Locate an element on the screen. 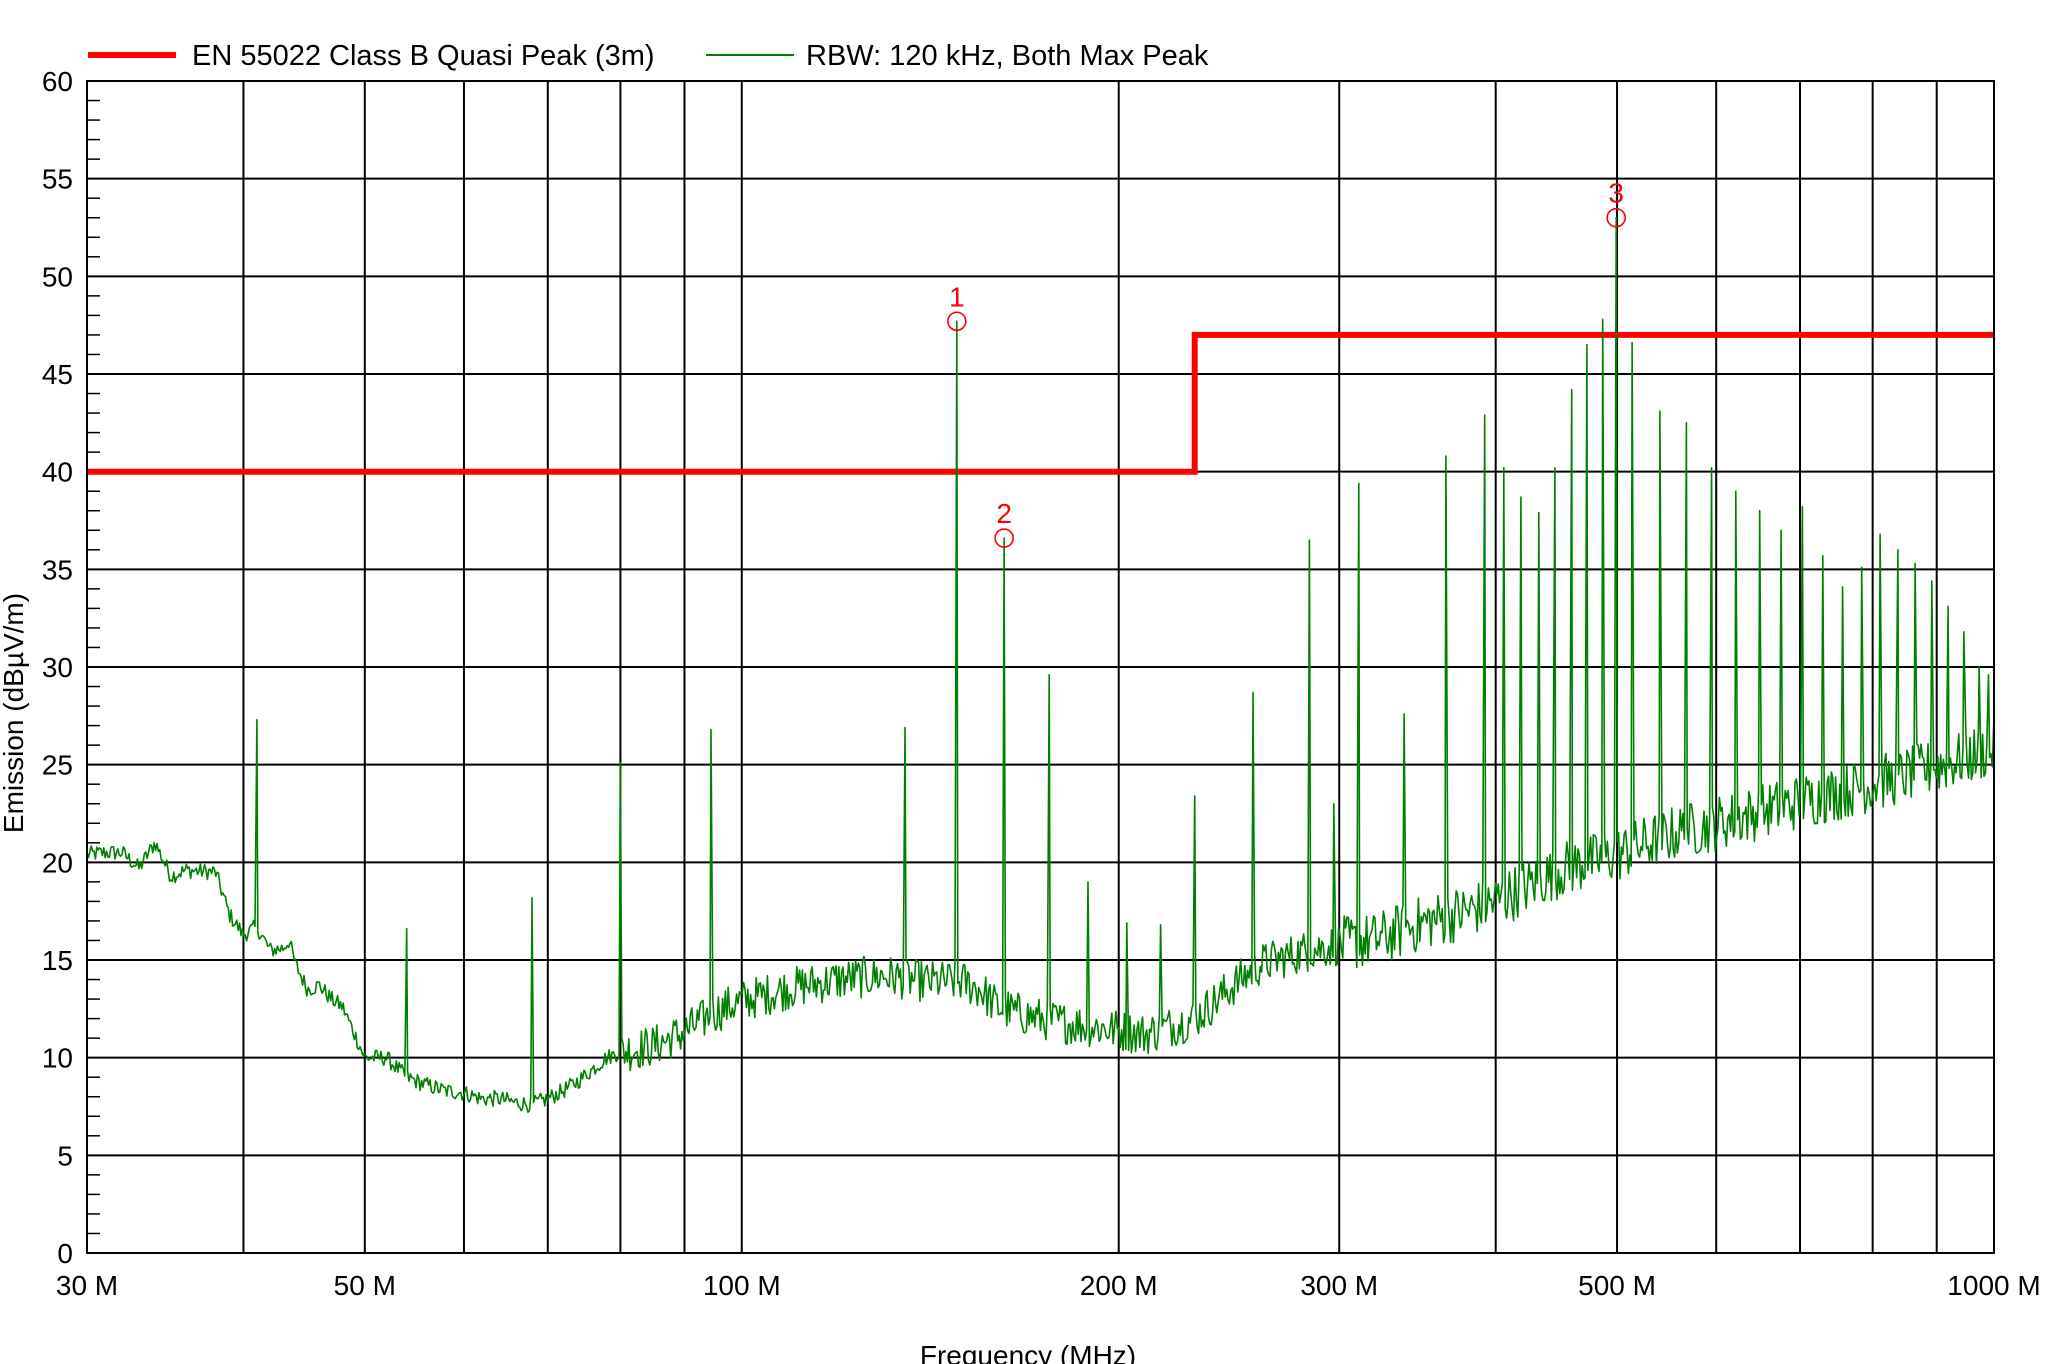  y-tick-label: 60 is located at coordinates (57, 81).